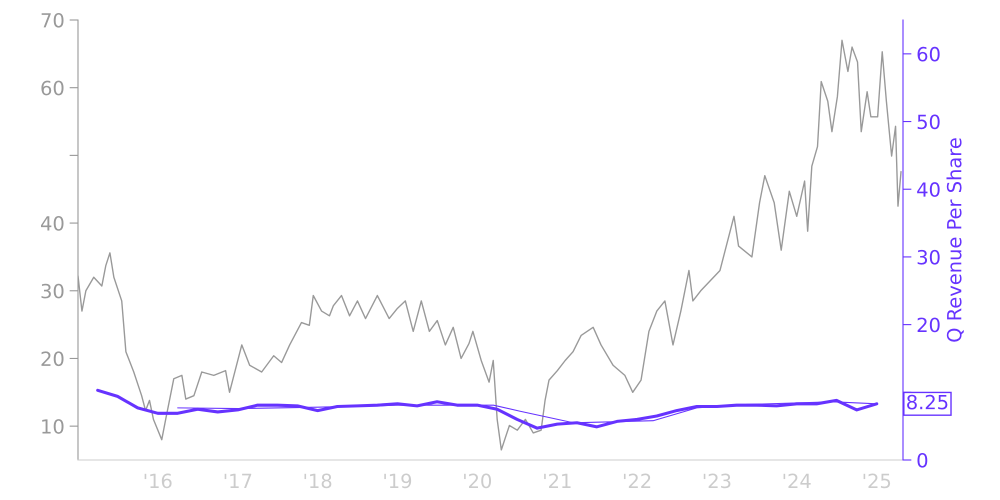 This screenshot has height=500, width=1000. Describe the element at coordinates (929, 122) in the screenshot. I see `y2-tick-label: 50` at that location.